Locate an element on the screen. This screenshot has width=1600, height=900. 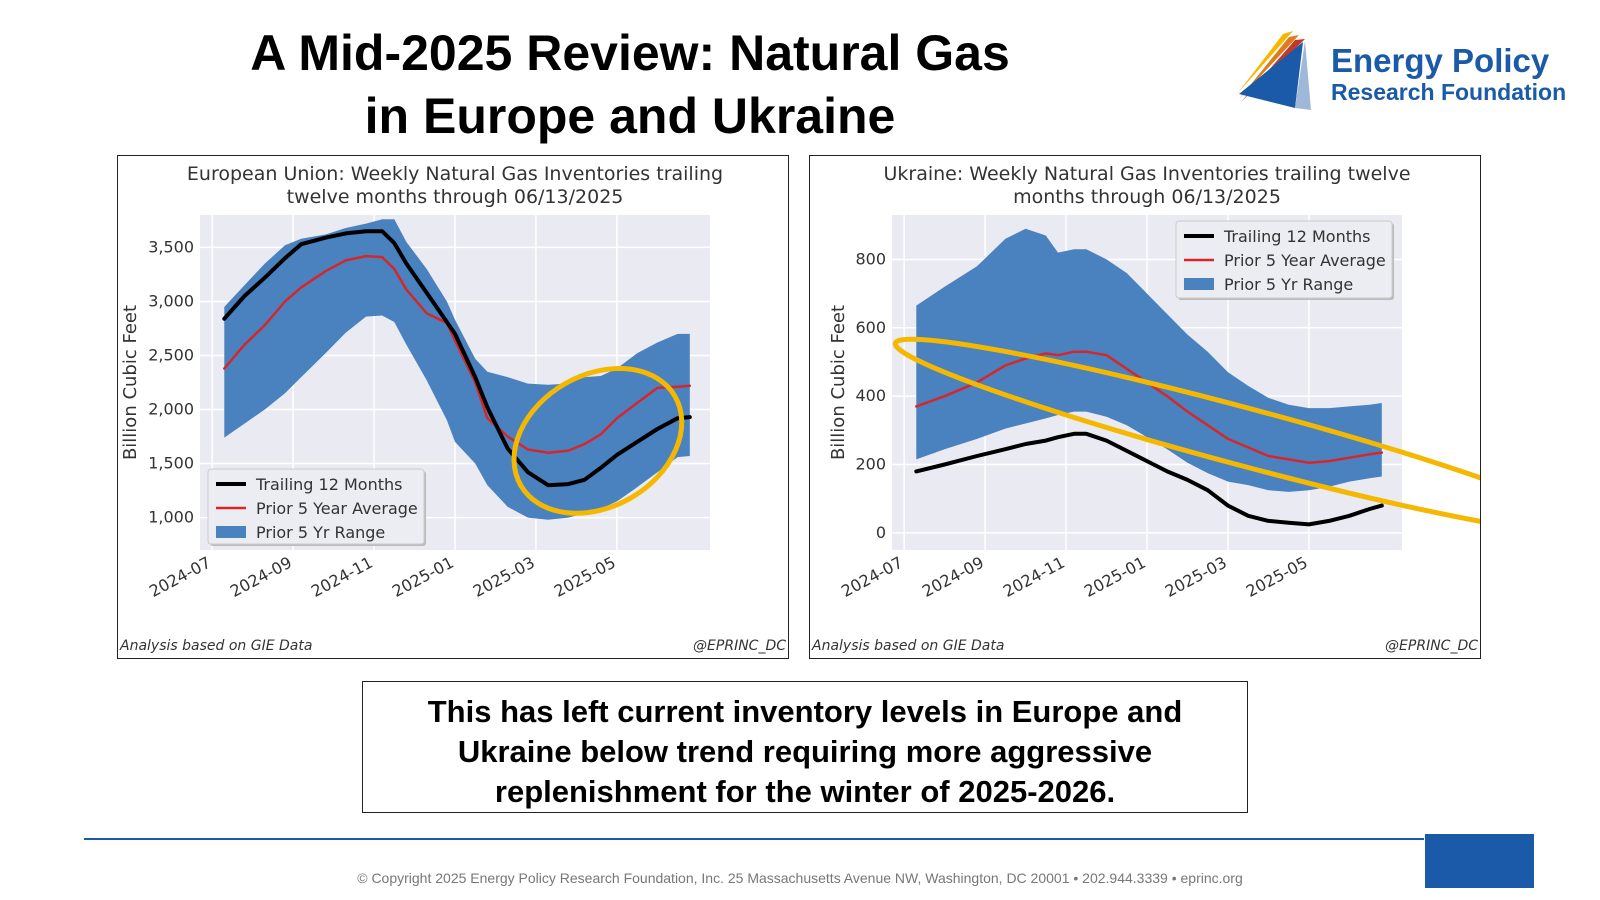
footer-divider is located at coordinates (754, 839).